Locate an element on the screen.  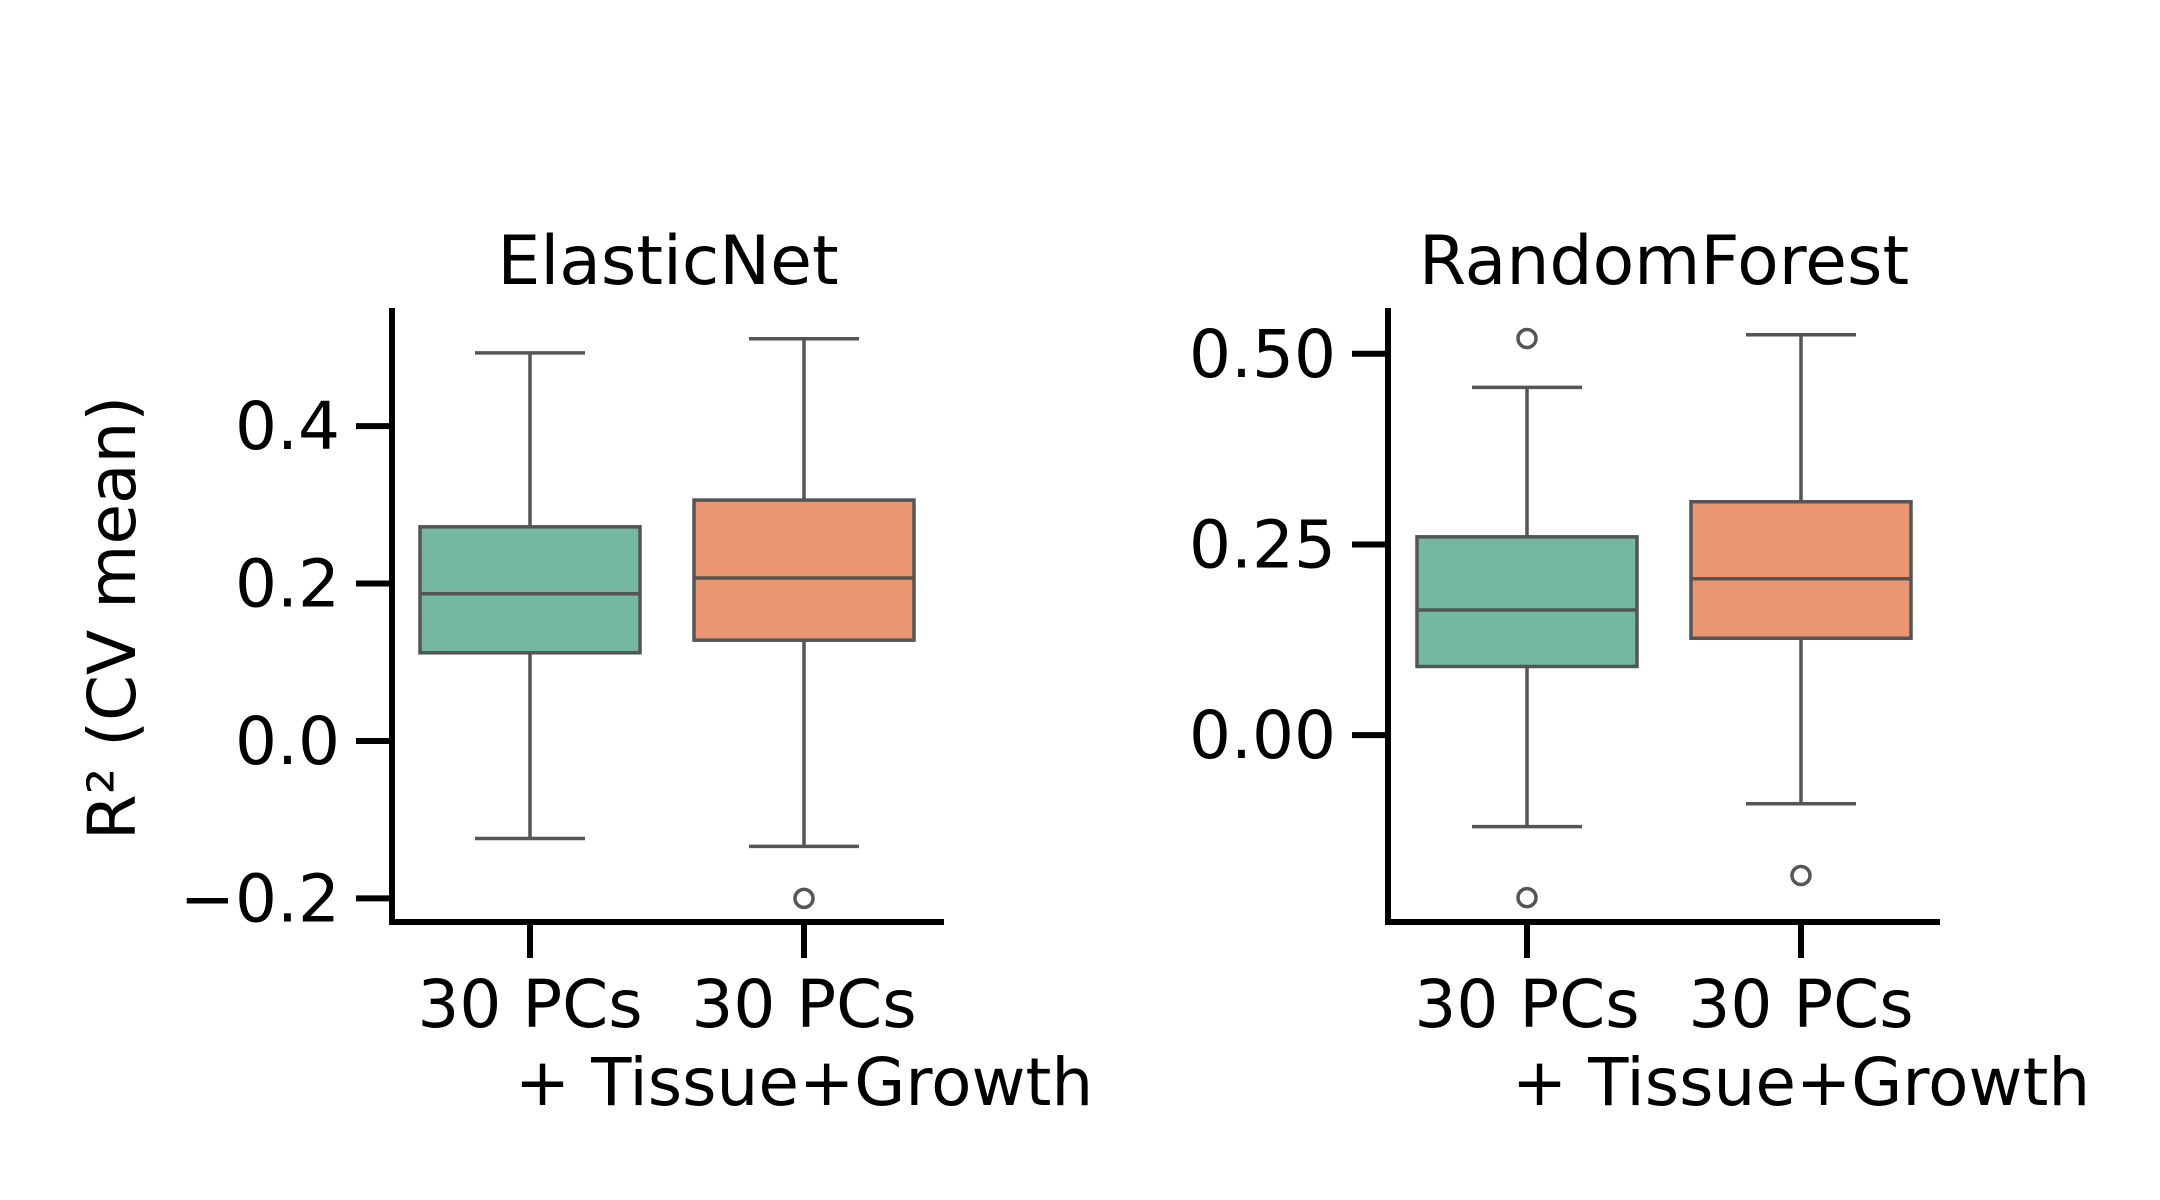
y-axis-label: R² (CV mean) is located at coordinates (112, 618).